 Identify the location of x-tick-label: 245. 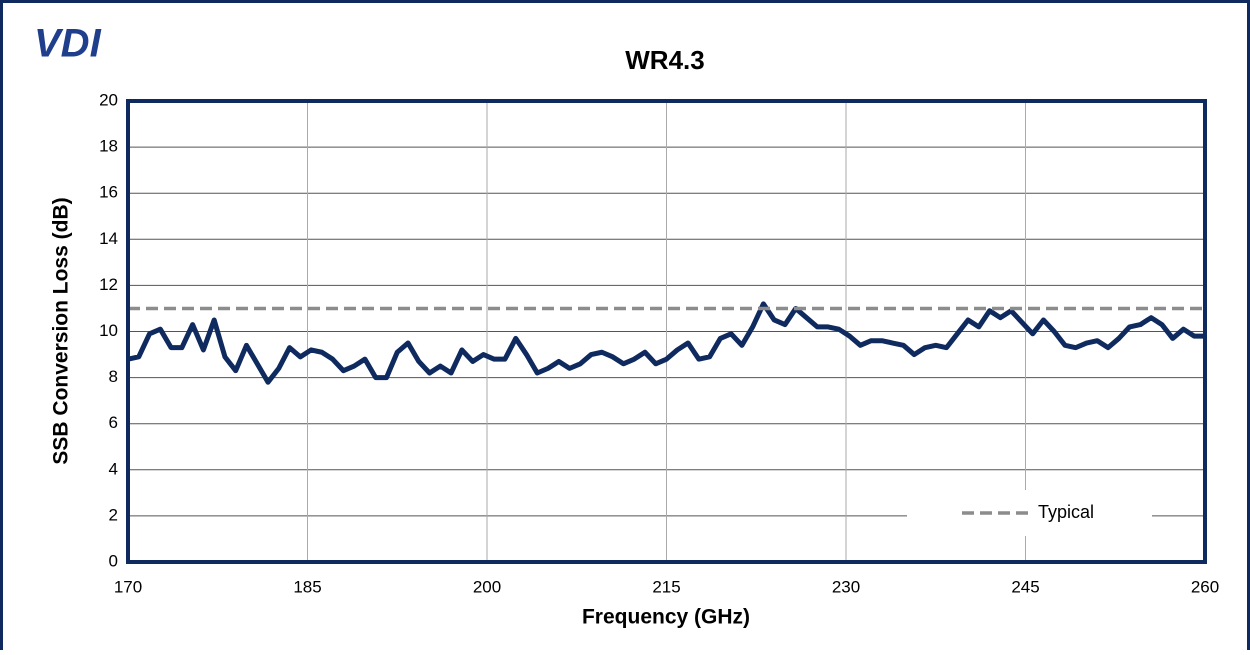
(1025, 586).